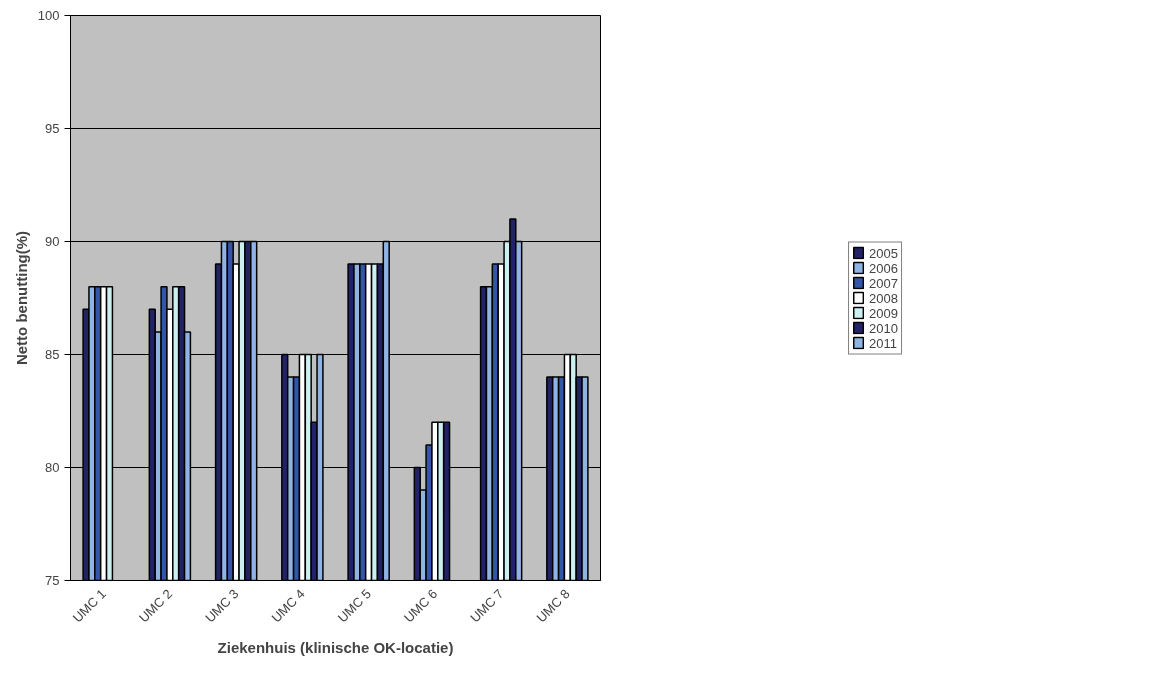 This screenshot has height=696, width=1158. What do you see at coordinates (52, 467) in the screenshot?
I see `y-tick-label: 80` at bounding box center [52, 467].